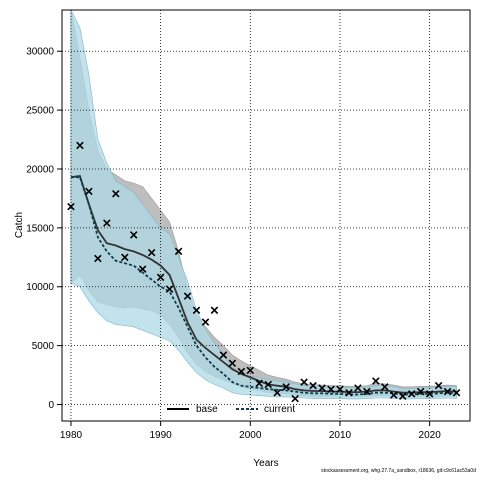  I want to click on legend: base current, so click(231, 409).